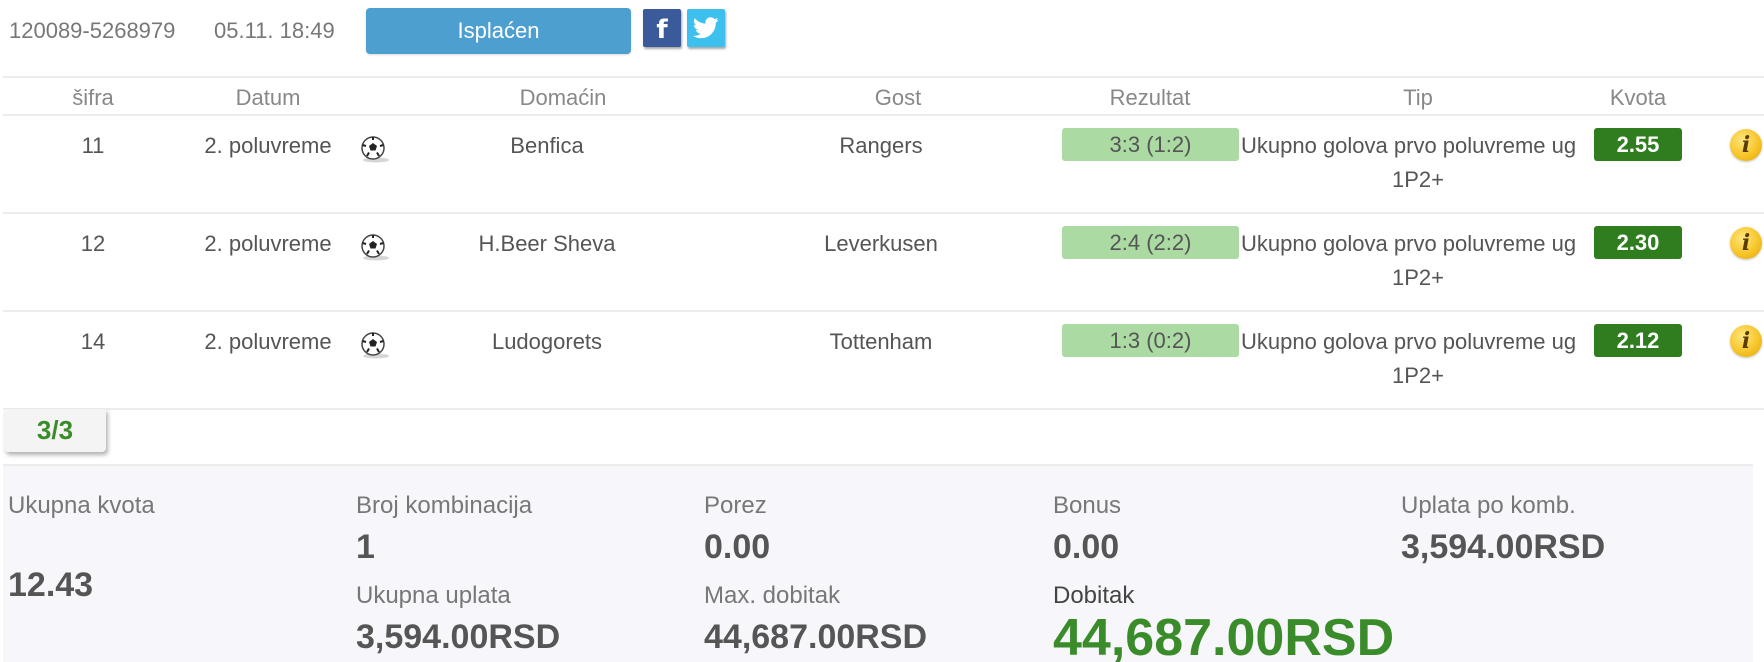 Image resolution: width=1764 pixels, height=662 pixels. What do you see at coordinates (93, 341) in the screenshot?
I see `match-code: 14` at bounding box center [93, 341].